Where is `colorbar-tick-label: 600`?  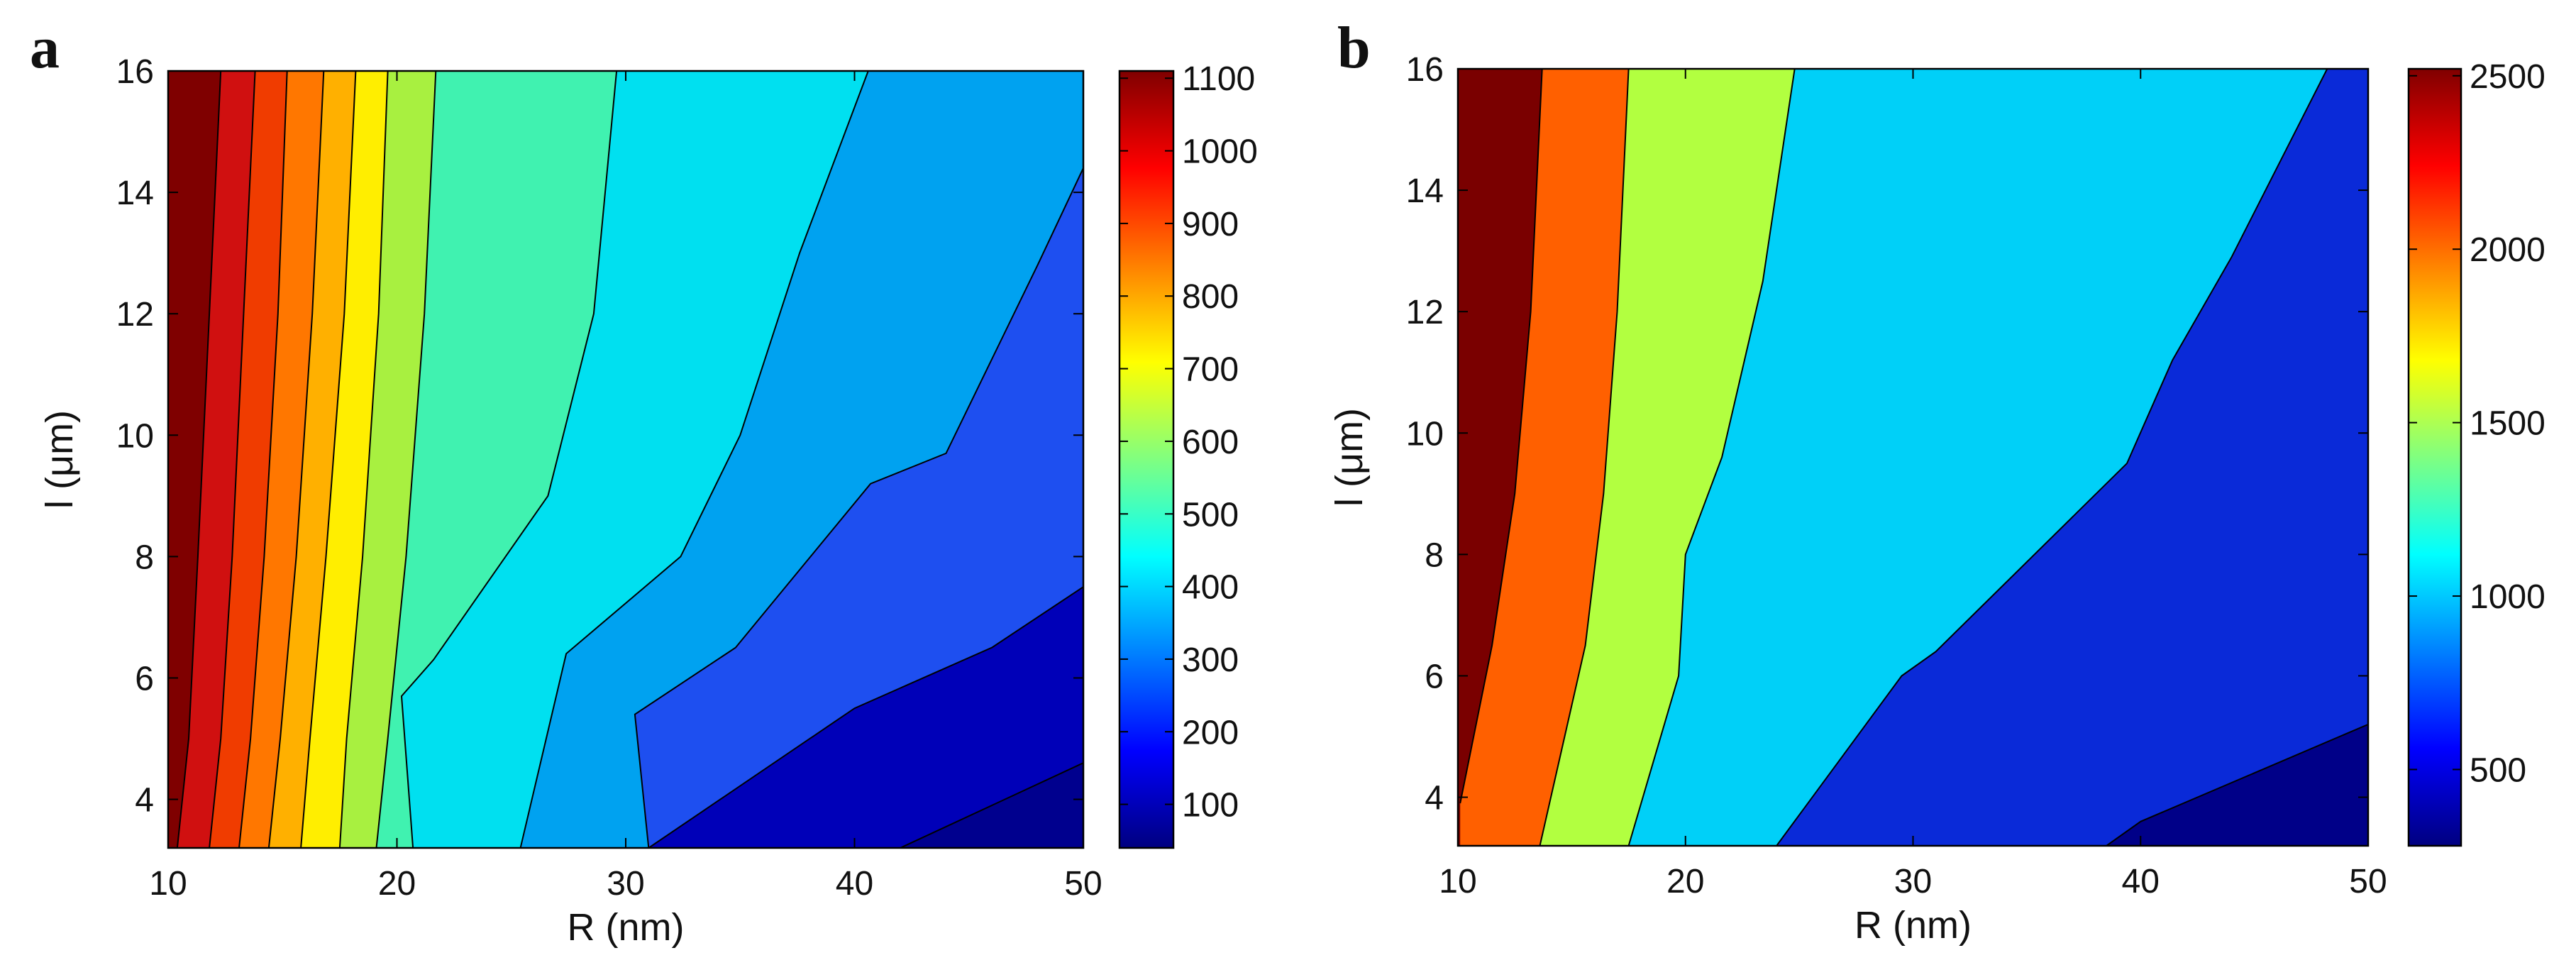
colorbar-tick-label: 600 is located at coordinates (1210, 442).